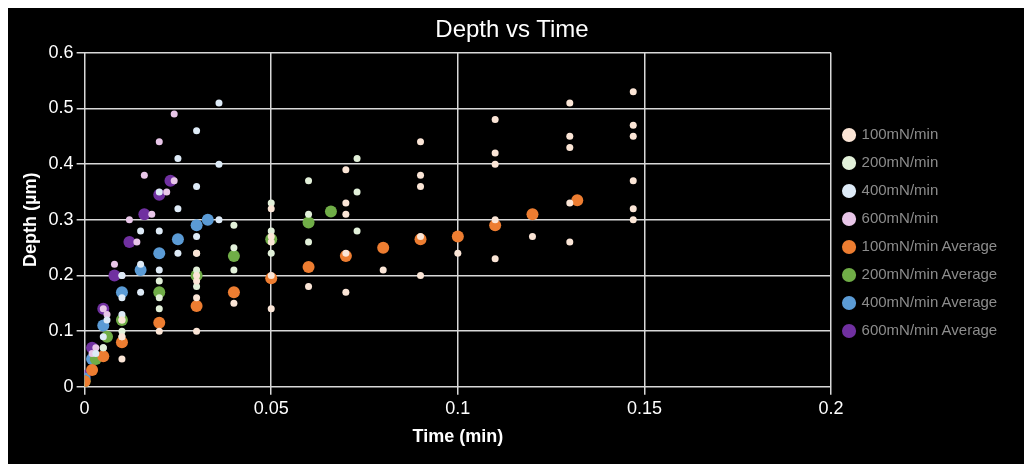 This screenshot has height=472, width=1034. I want to click on legend-label: 600mN/min Average, so click(929, 330).